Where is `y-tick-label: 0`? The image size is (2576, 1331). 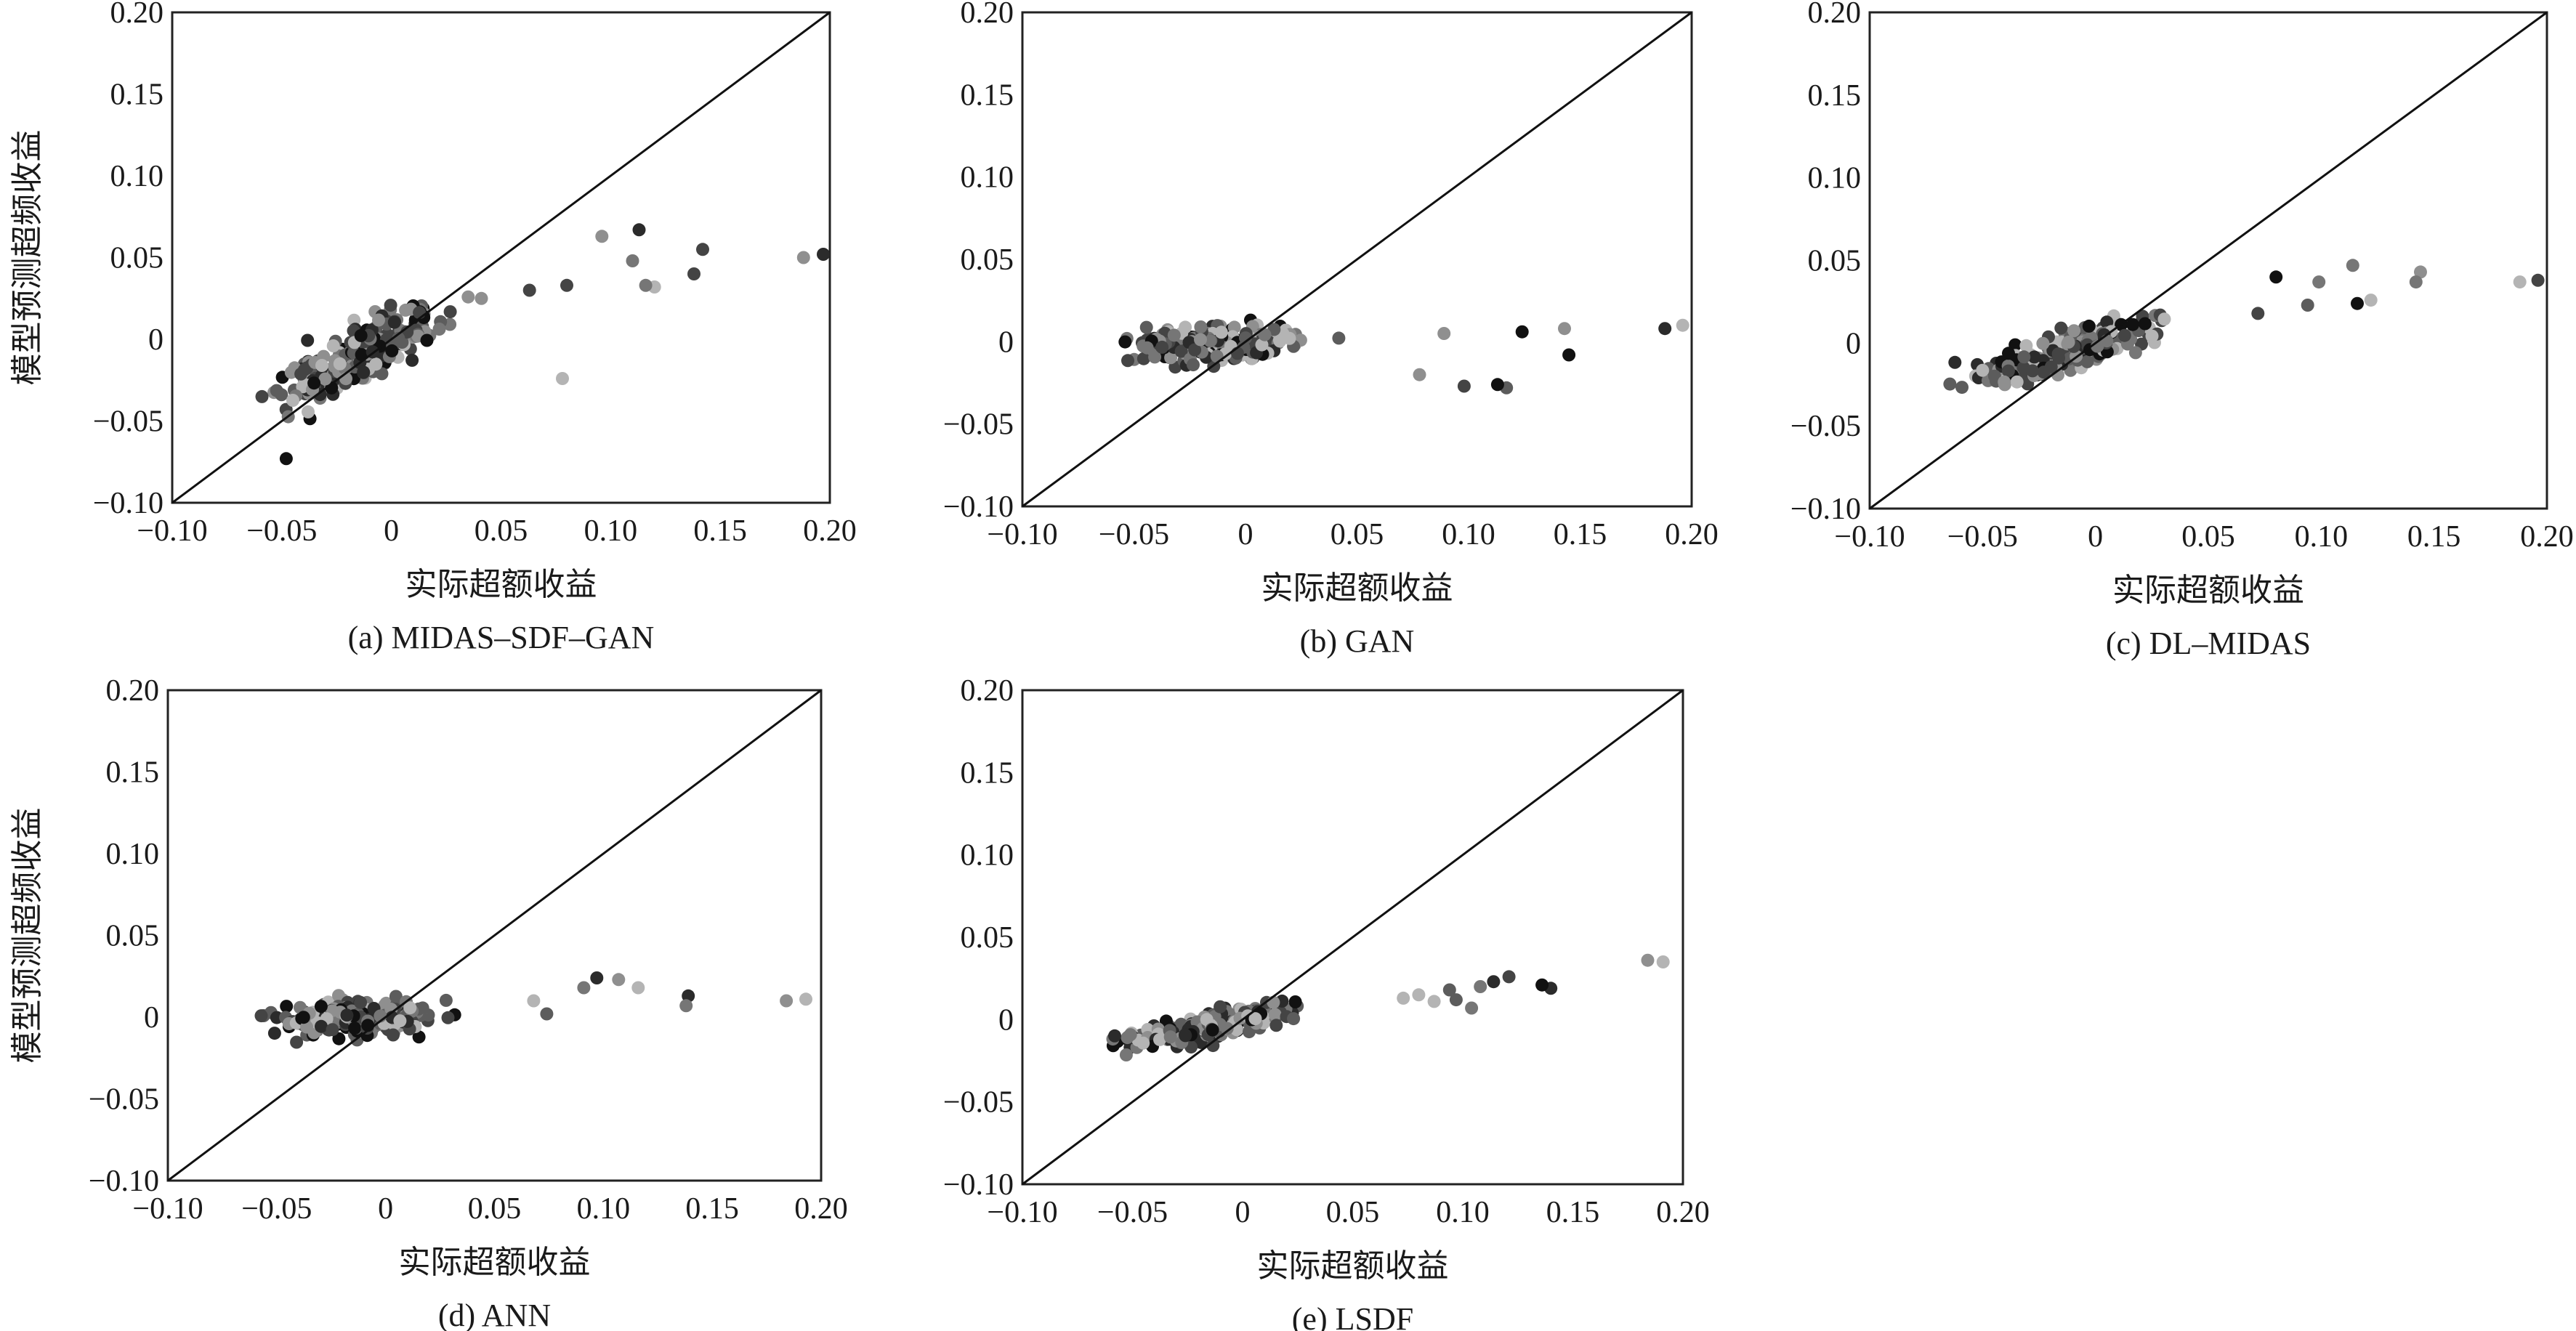 y-tick-label: 0 is located at coordinates (1006, 1020).